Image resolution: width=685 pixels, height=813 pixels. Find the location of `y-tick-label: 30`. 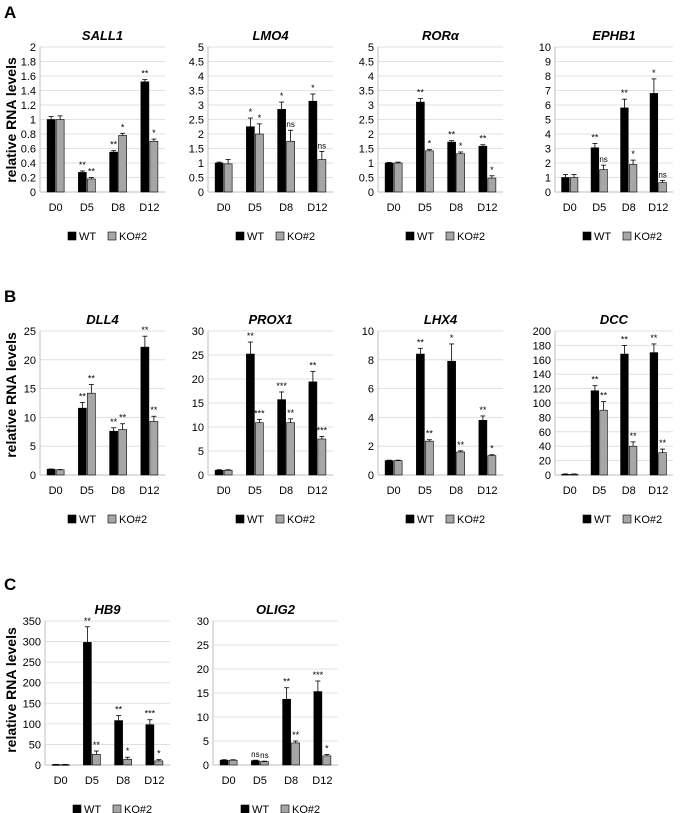

y-tick-label: 30 is located at coordinates (203, 622).